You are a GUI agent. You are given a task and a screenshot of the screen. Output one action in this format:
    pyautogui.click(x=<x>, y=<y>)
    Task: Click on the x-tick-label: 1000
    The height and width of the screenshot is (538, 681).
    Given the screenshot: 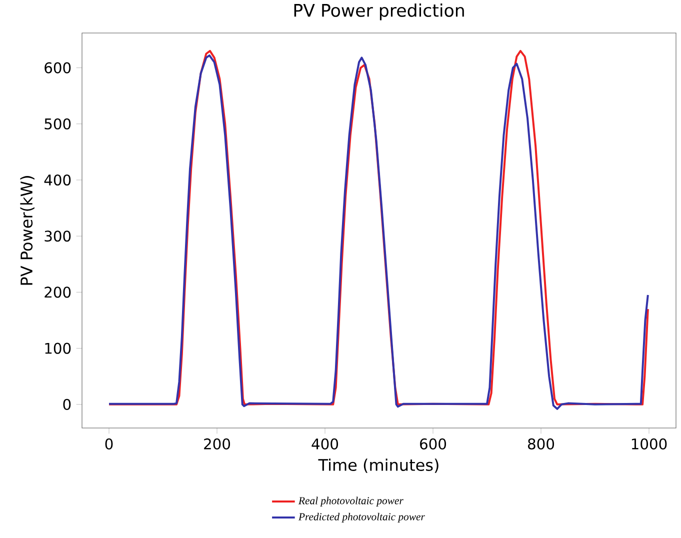 What is the action you would take?
    pyautogui.click(x=649, y=444)
    